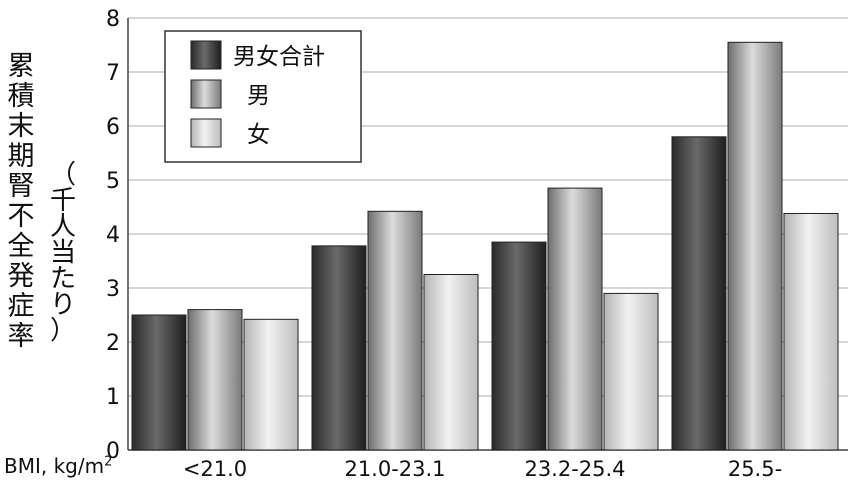 This screenshot has height=486, width=853. I want to click on y-tick-label: 1, so click(113, 397).